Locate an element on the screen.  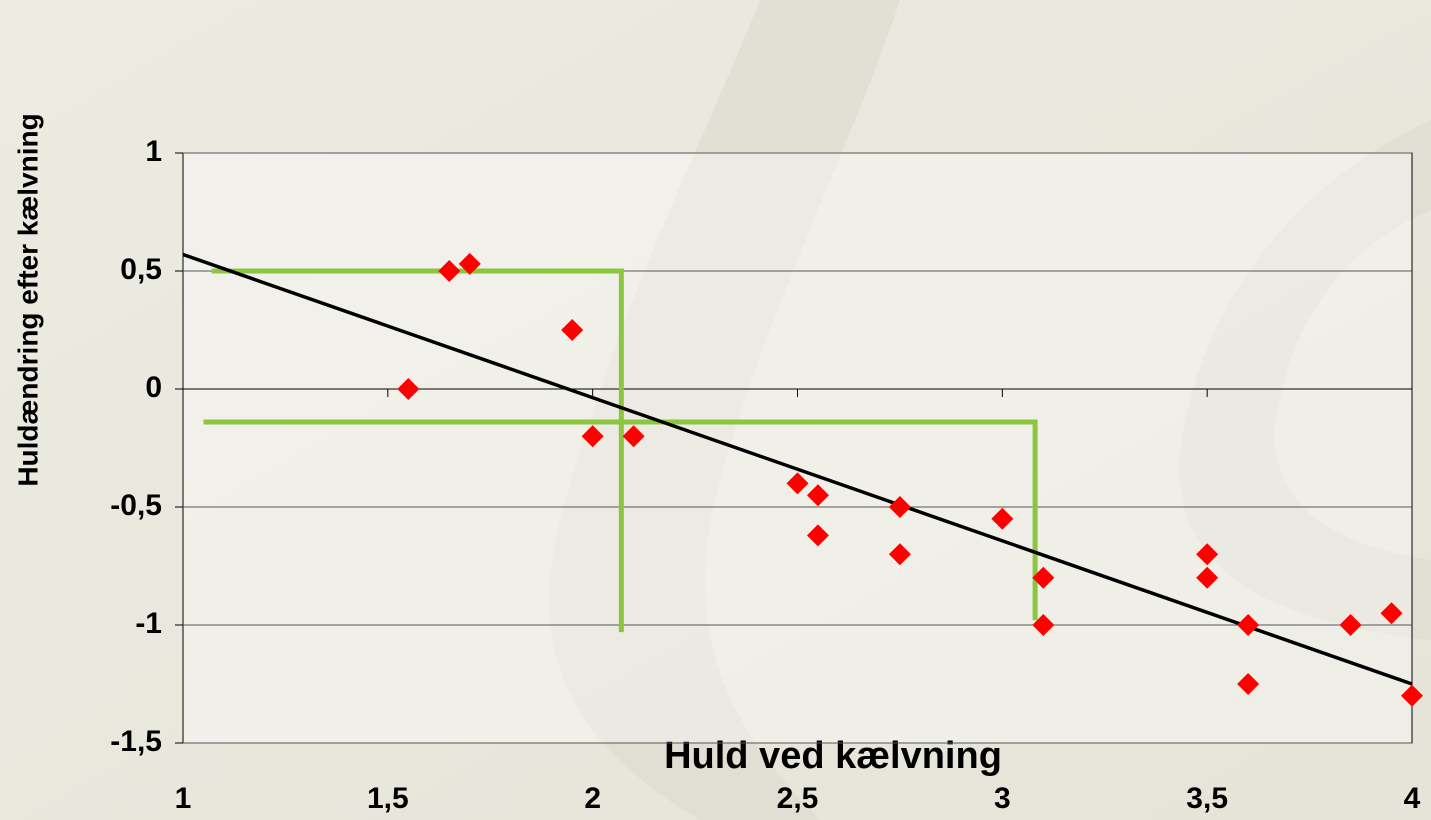
x-tick-label: 4 is located at coordinates (1412, 798).